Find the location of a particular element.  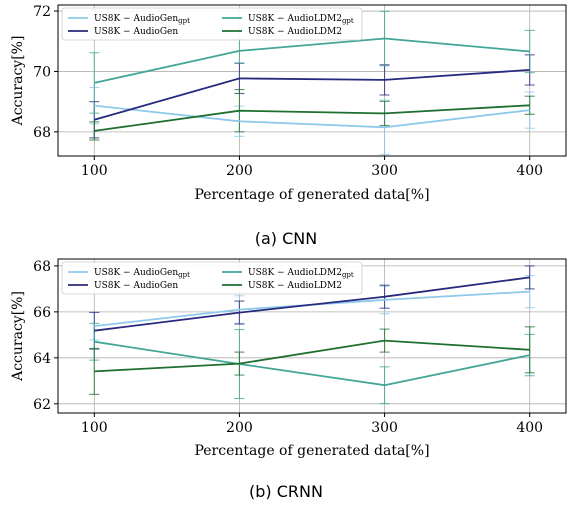

y-tick-label: 70 is located at coordinates (42, 72).